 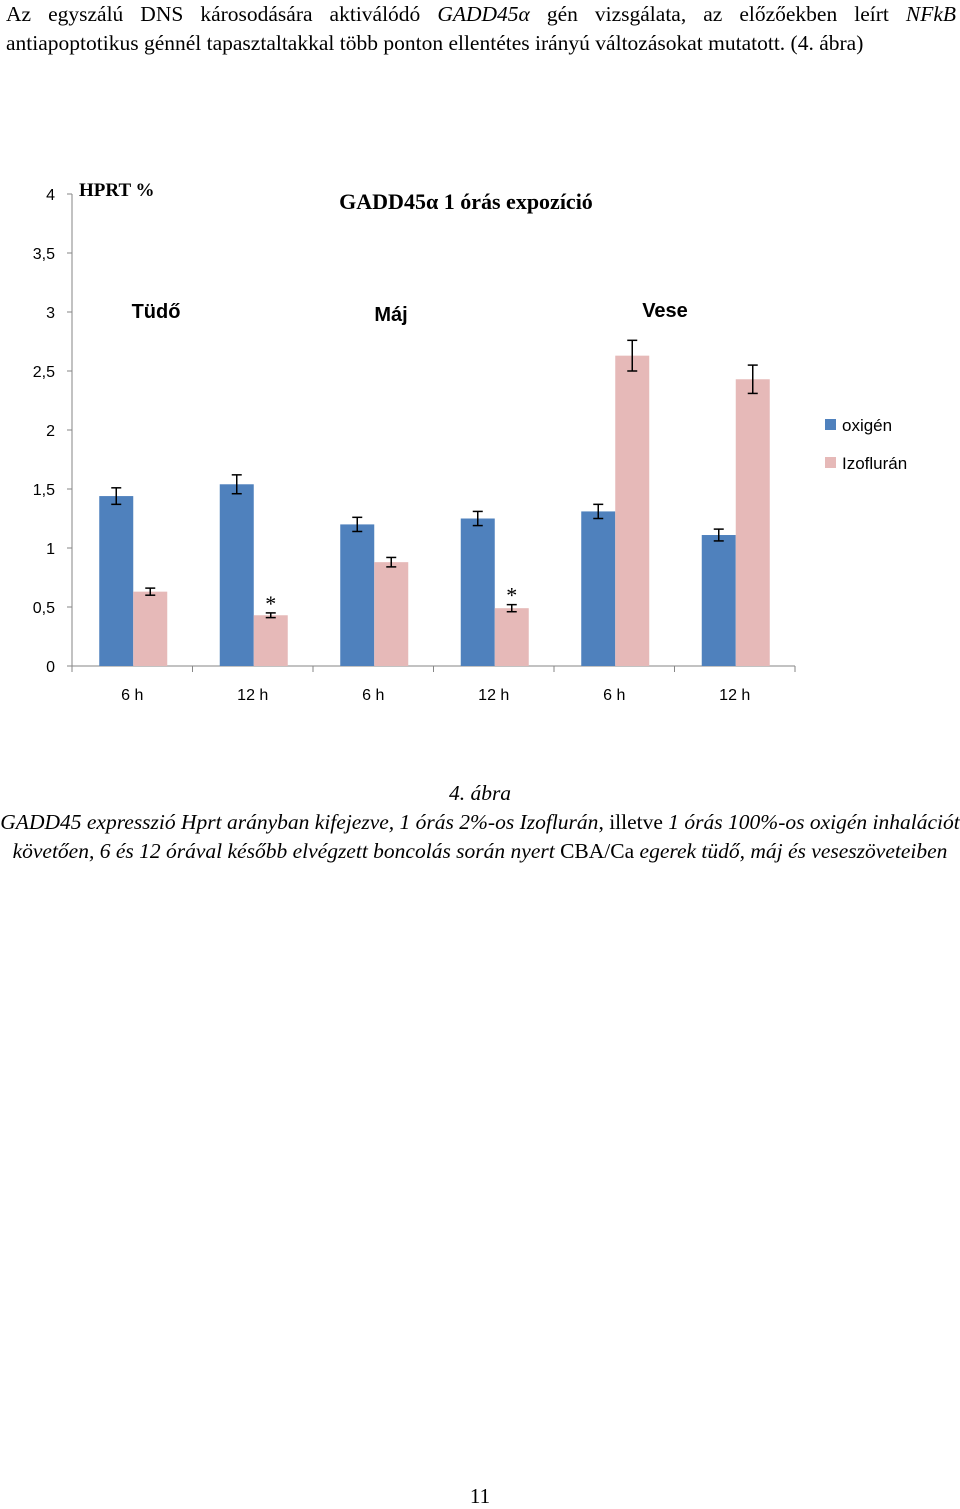 I want to click on intro-text-1: Az egyszálú DNS károsodására aktiválódó, so click(x=222, y=14).